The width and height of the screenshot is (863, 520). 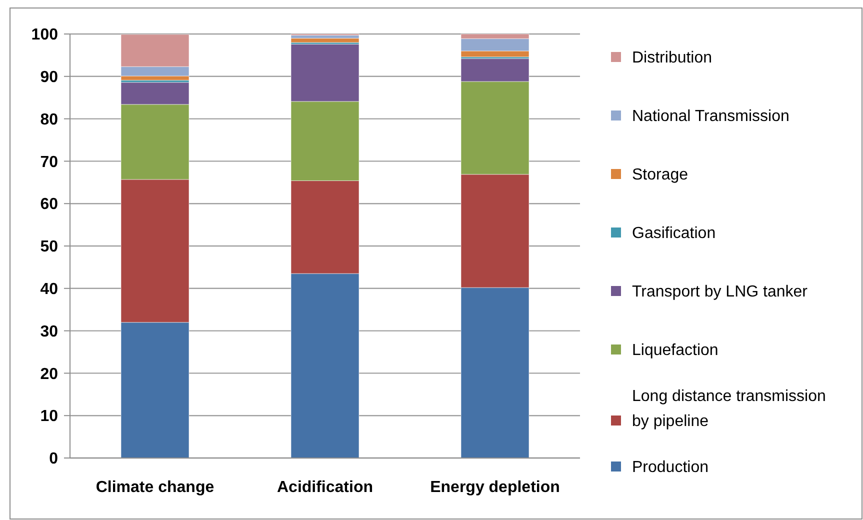 I want to click on y-tick-label: 60, so click(x=49, y=205).